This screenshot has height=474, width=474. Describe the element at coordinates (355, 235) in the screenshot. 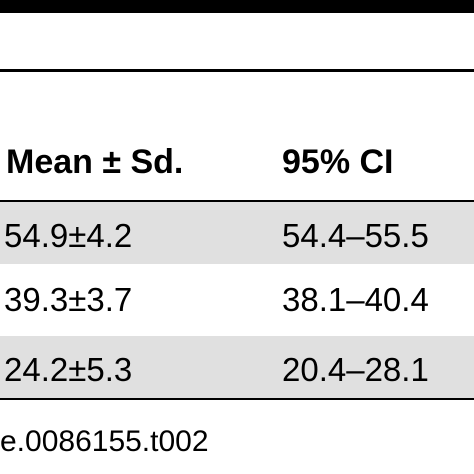

I see `cell-95-ci: 54.4–55.5` at that location.